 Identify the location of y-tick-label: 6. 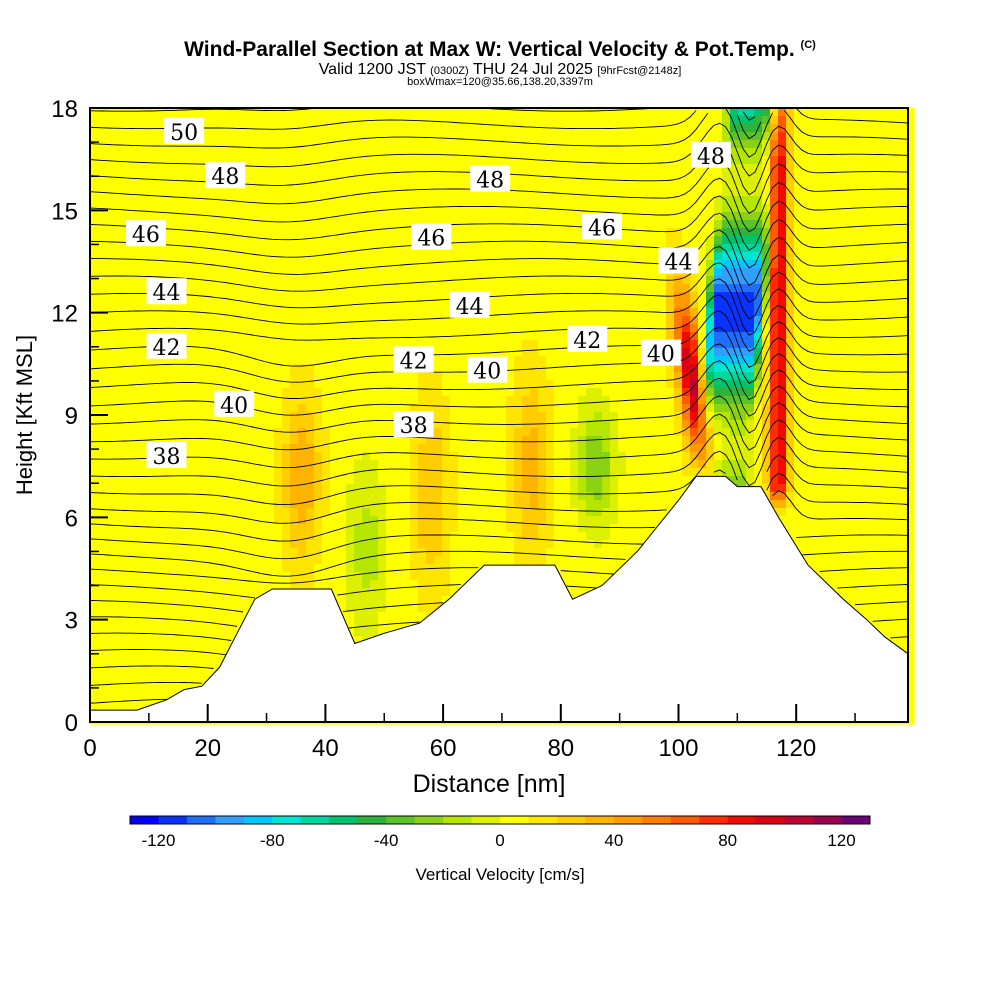
(71, 518).